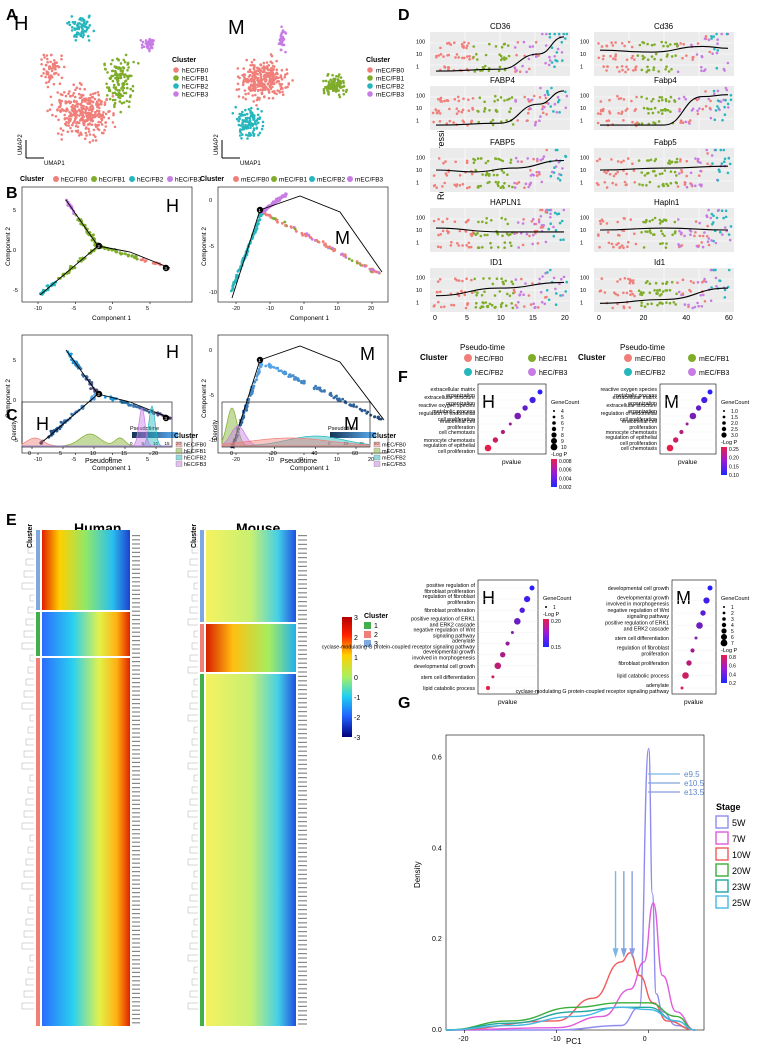 Image resolution: width=768 pixels, height=1050 pixels. I want to click on pc1-line-10W, so click(570, 991).